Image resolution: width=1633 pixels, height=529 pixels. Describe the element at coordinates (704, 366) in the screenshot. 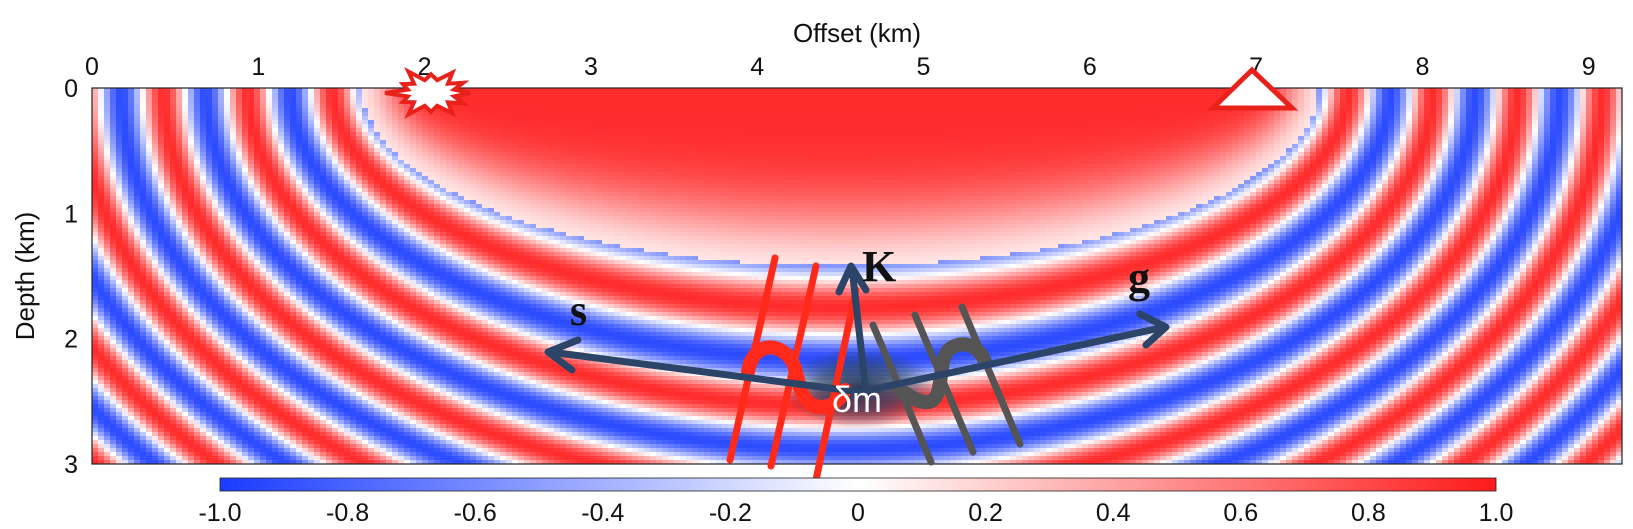

I see `s-arrow` at that location.